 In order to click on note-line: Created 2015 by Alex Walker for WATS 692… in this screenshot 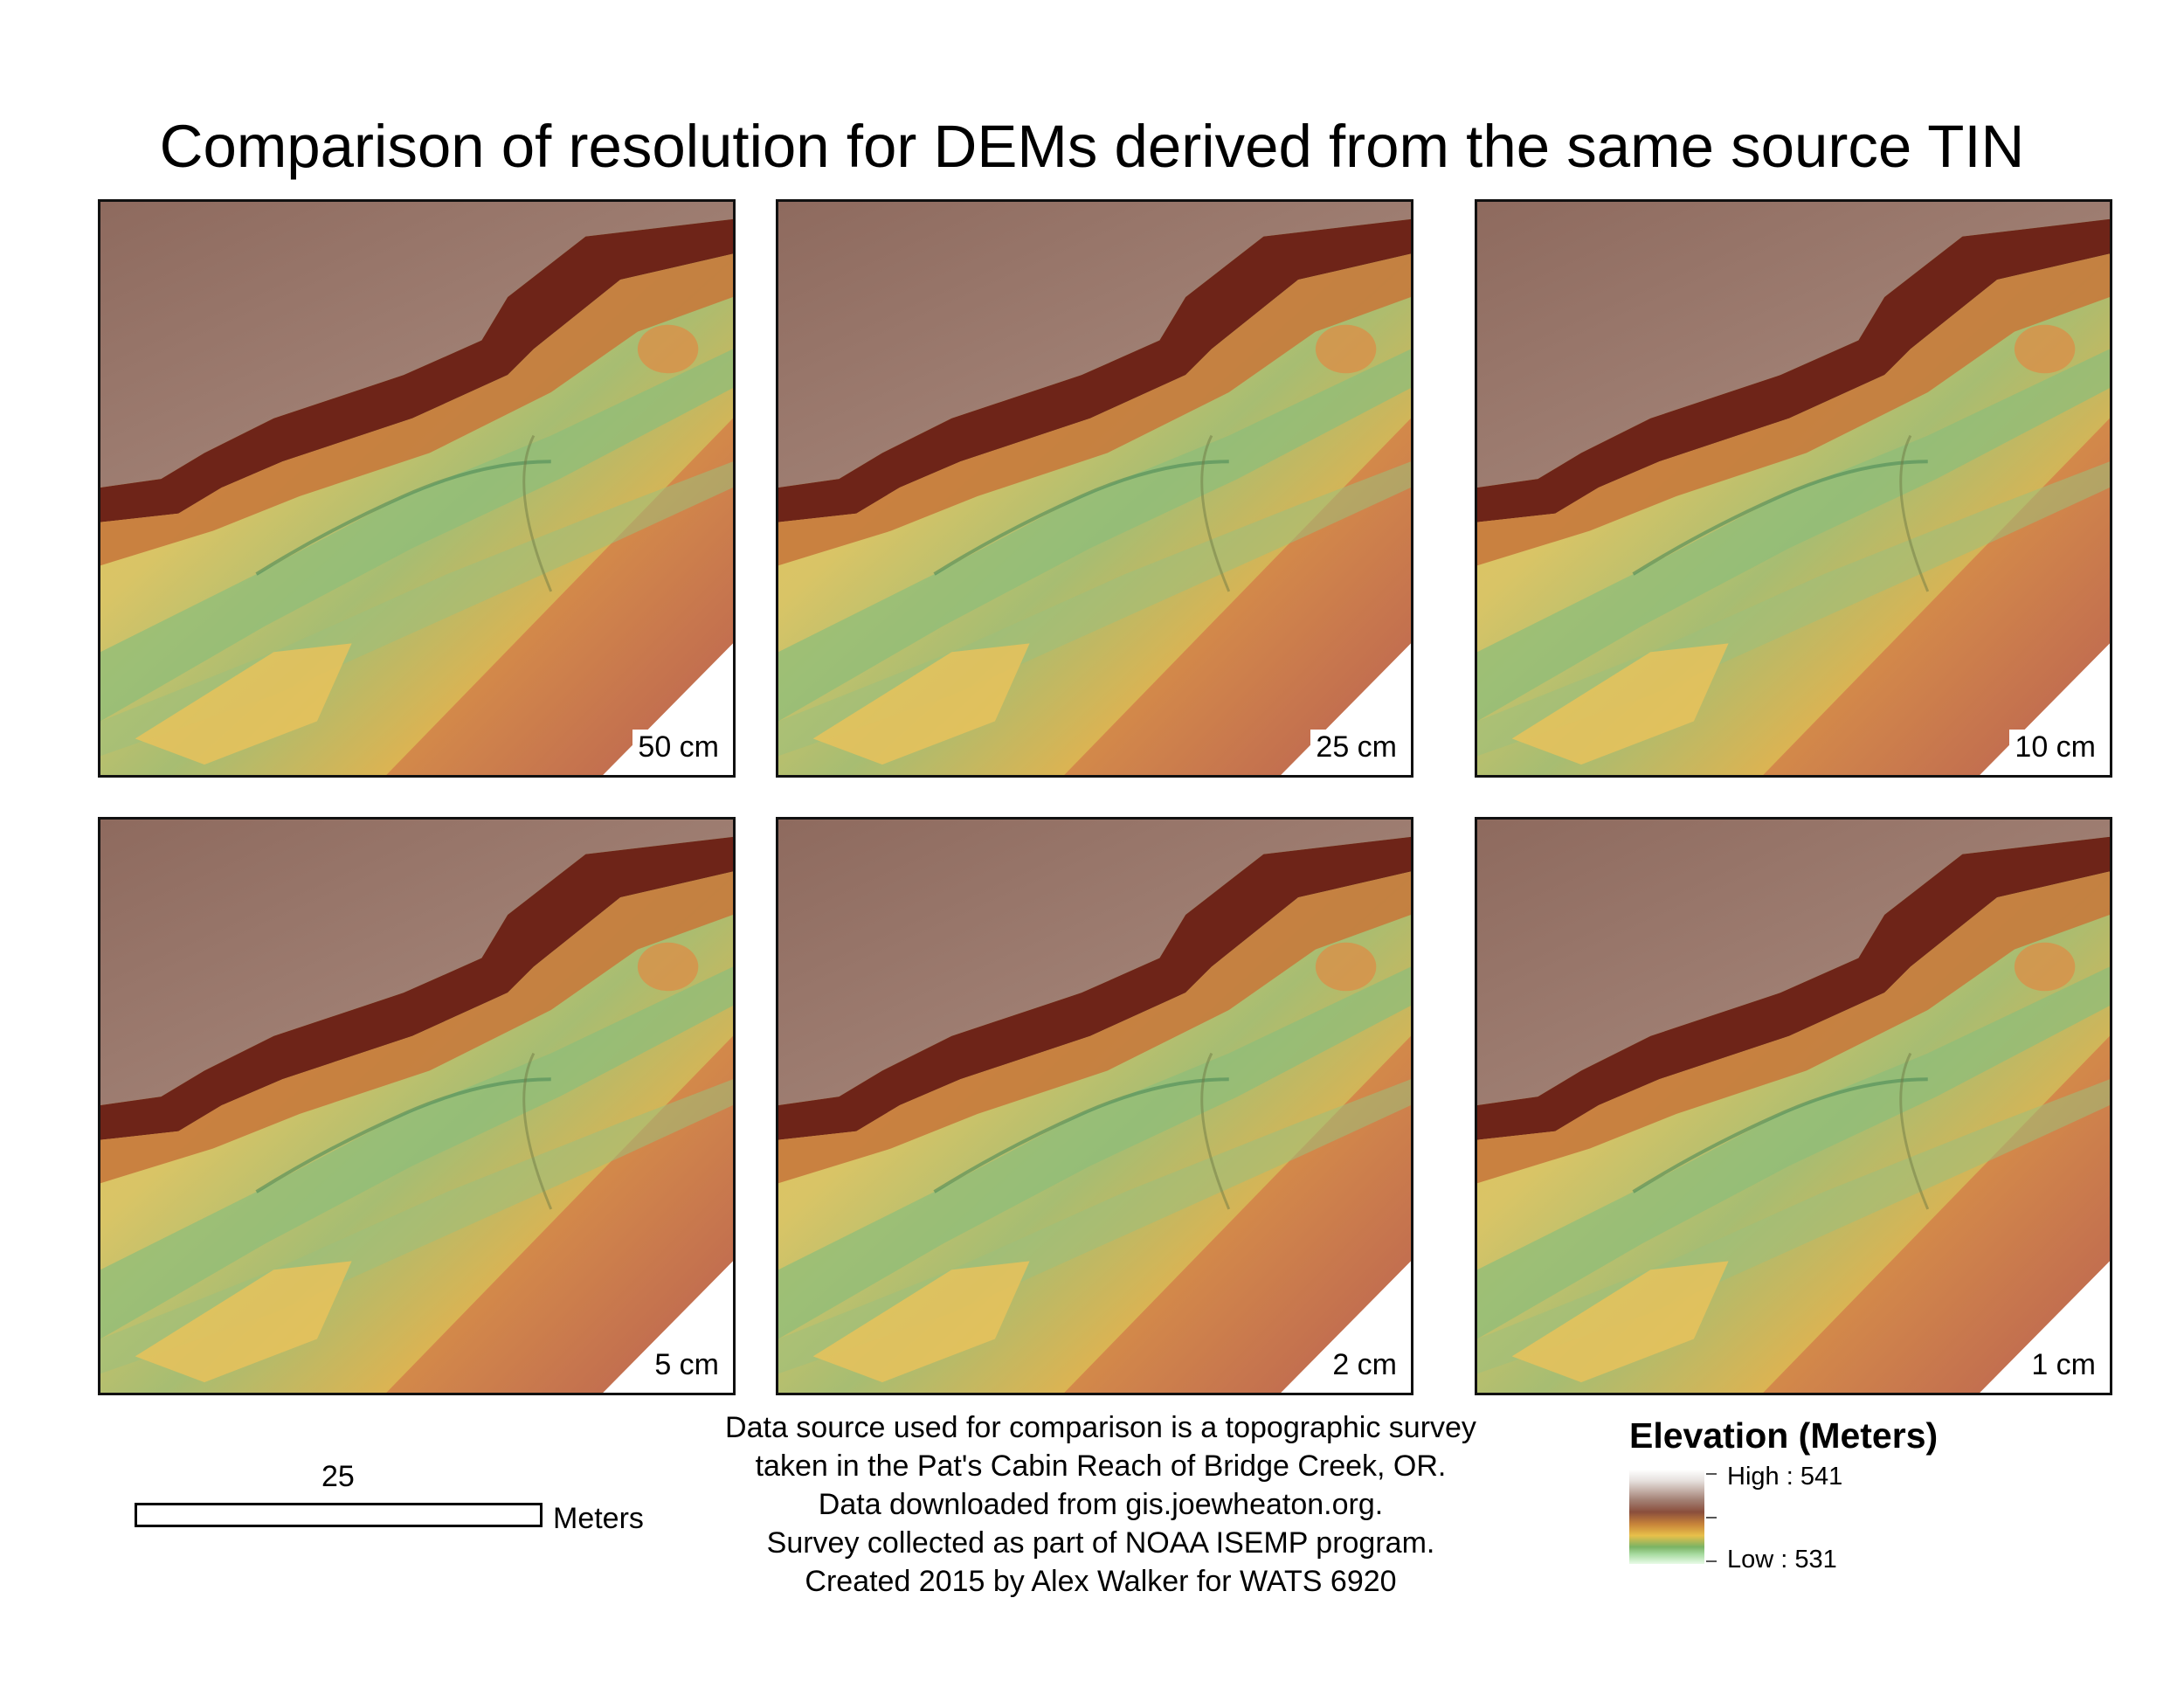, I will do `click(1101, 1581)`.